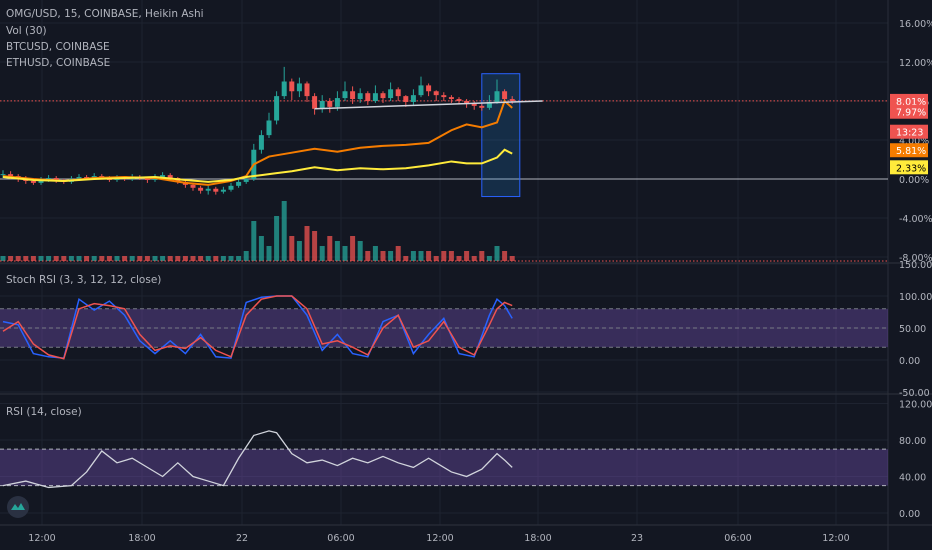 The width and height of the screenshot is (932, 550). I want to click on stoch-k-line, so click(257, 327).